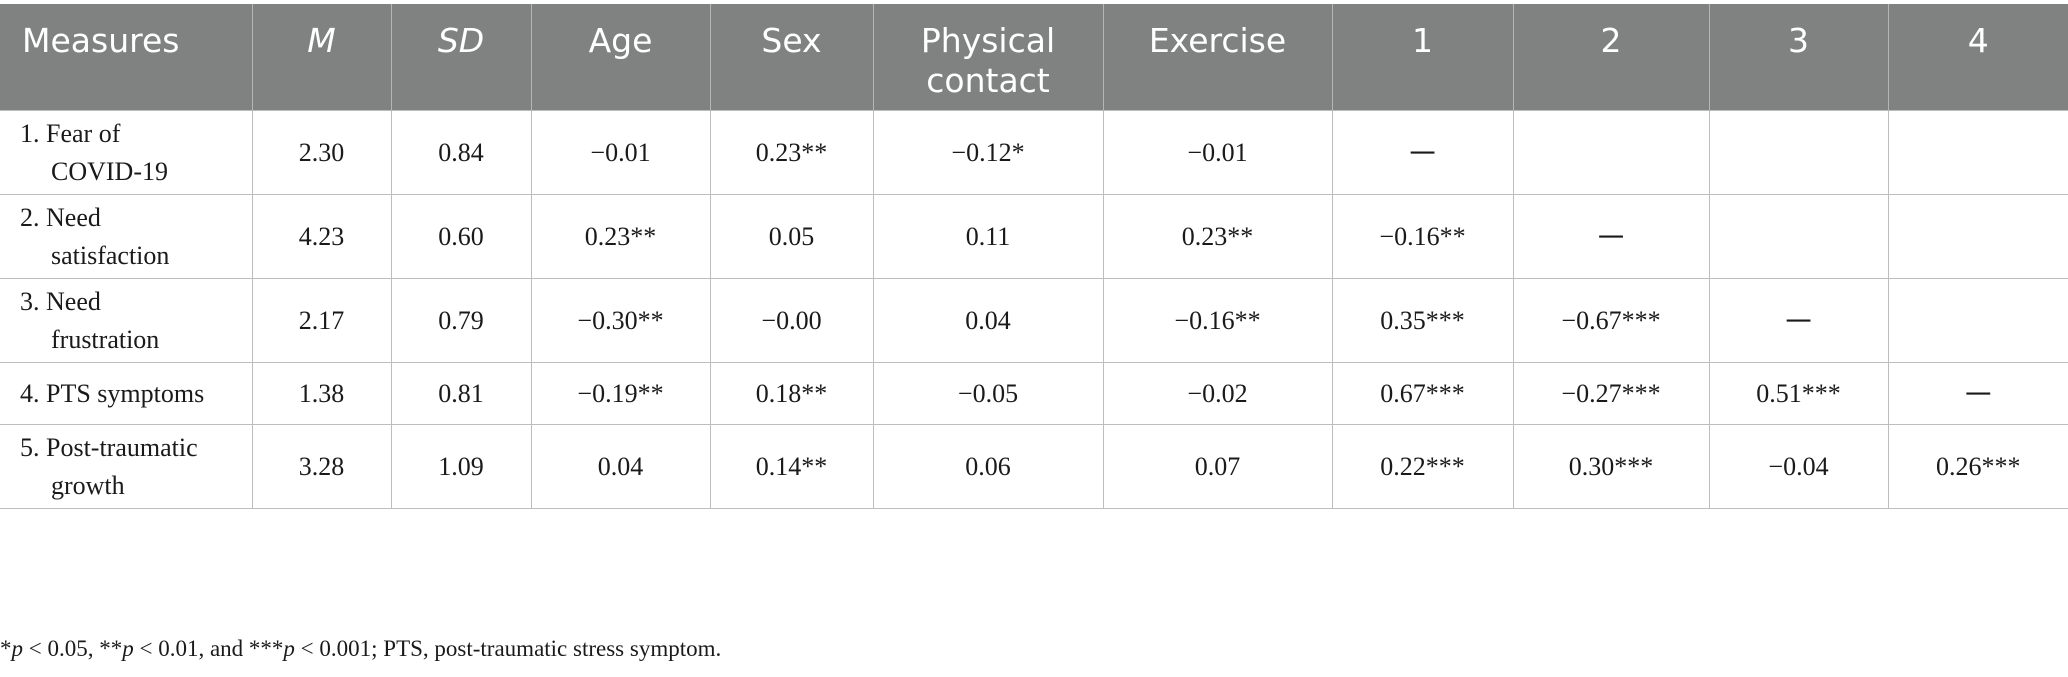 Image resolution: width=2068 pixels, height=677 pixels. I want to click on cell-physical-contact: −0.12*, so click(988, 152).